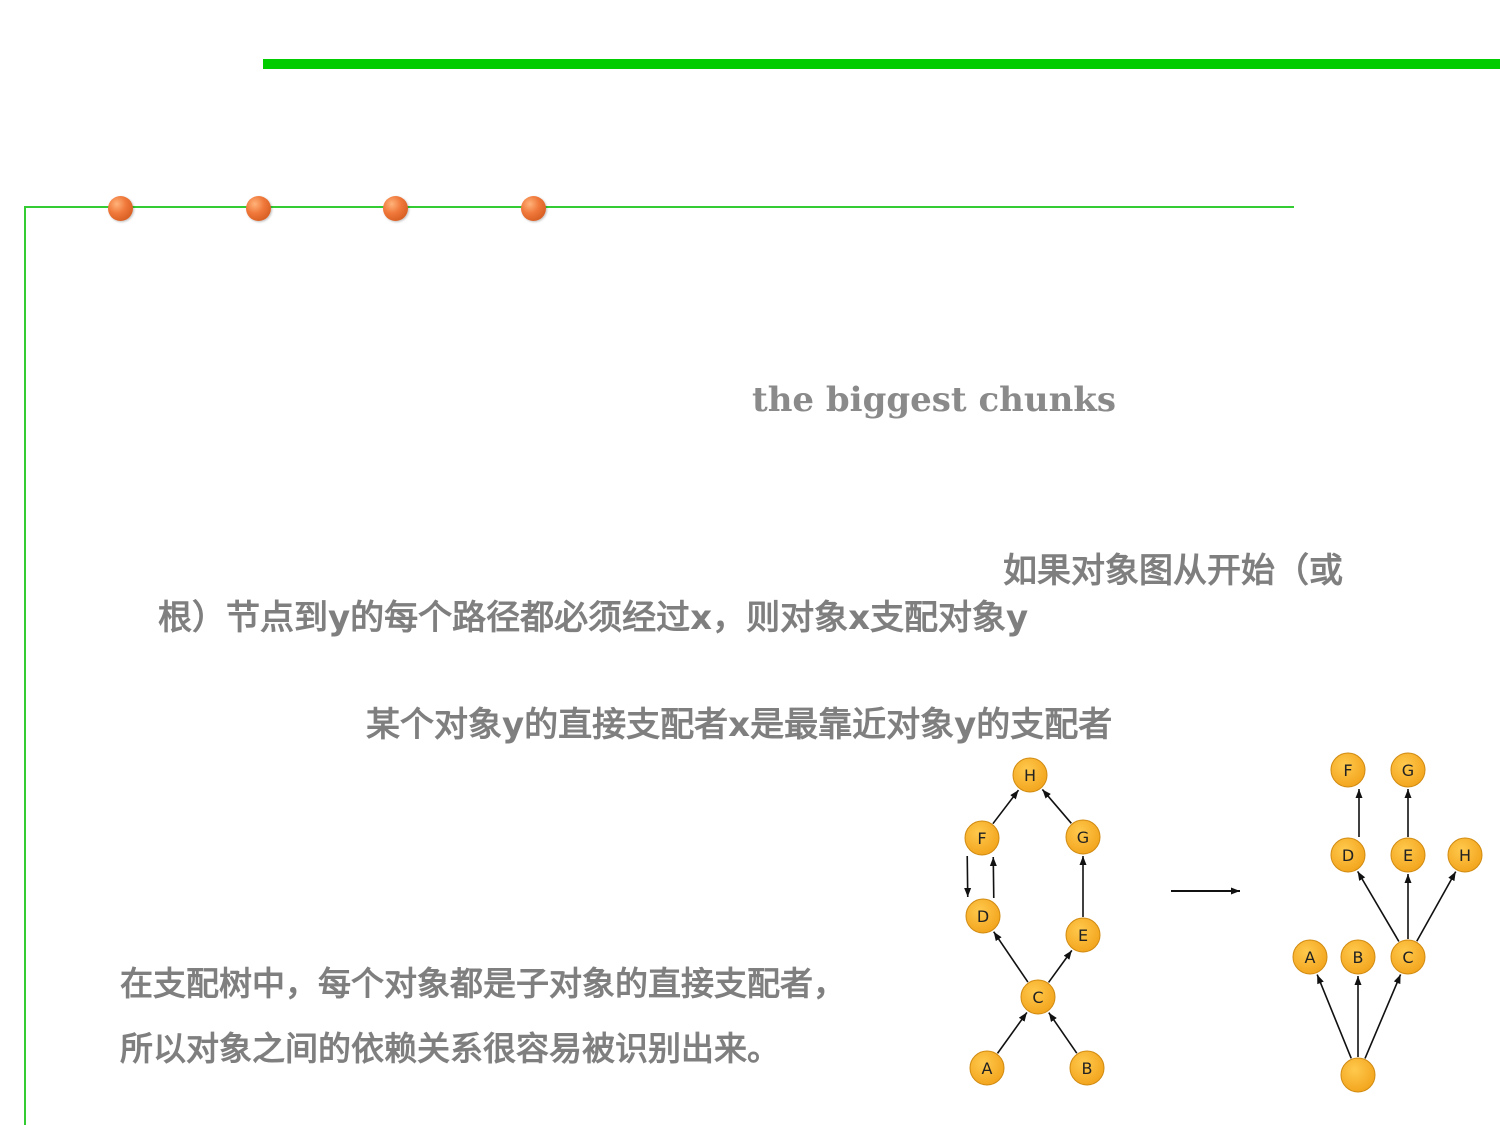 The width and height of the screenshot is (1500, 1125). Describe the element at coordinates (1383, 1016) in the screenshot. I see `dt-edge-root-C` at that location.